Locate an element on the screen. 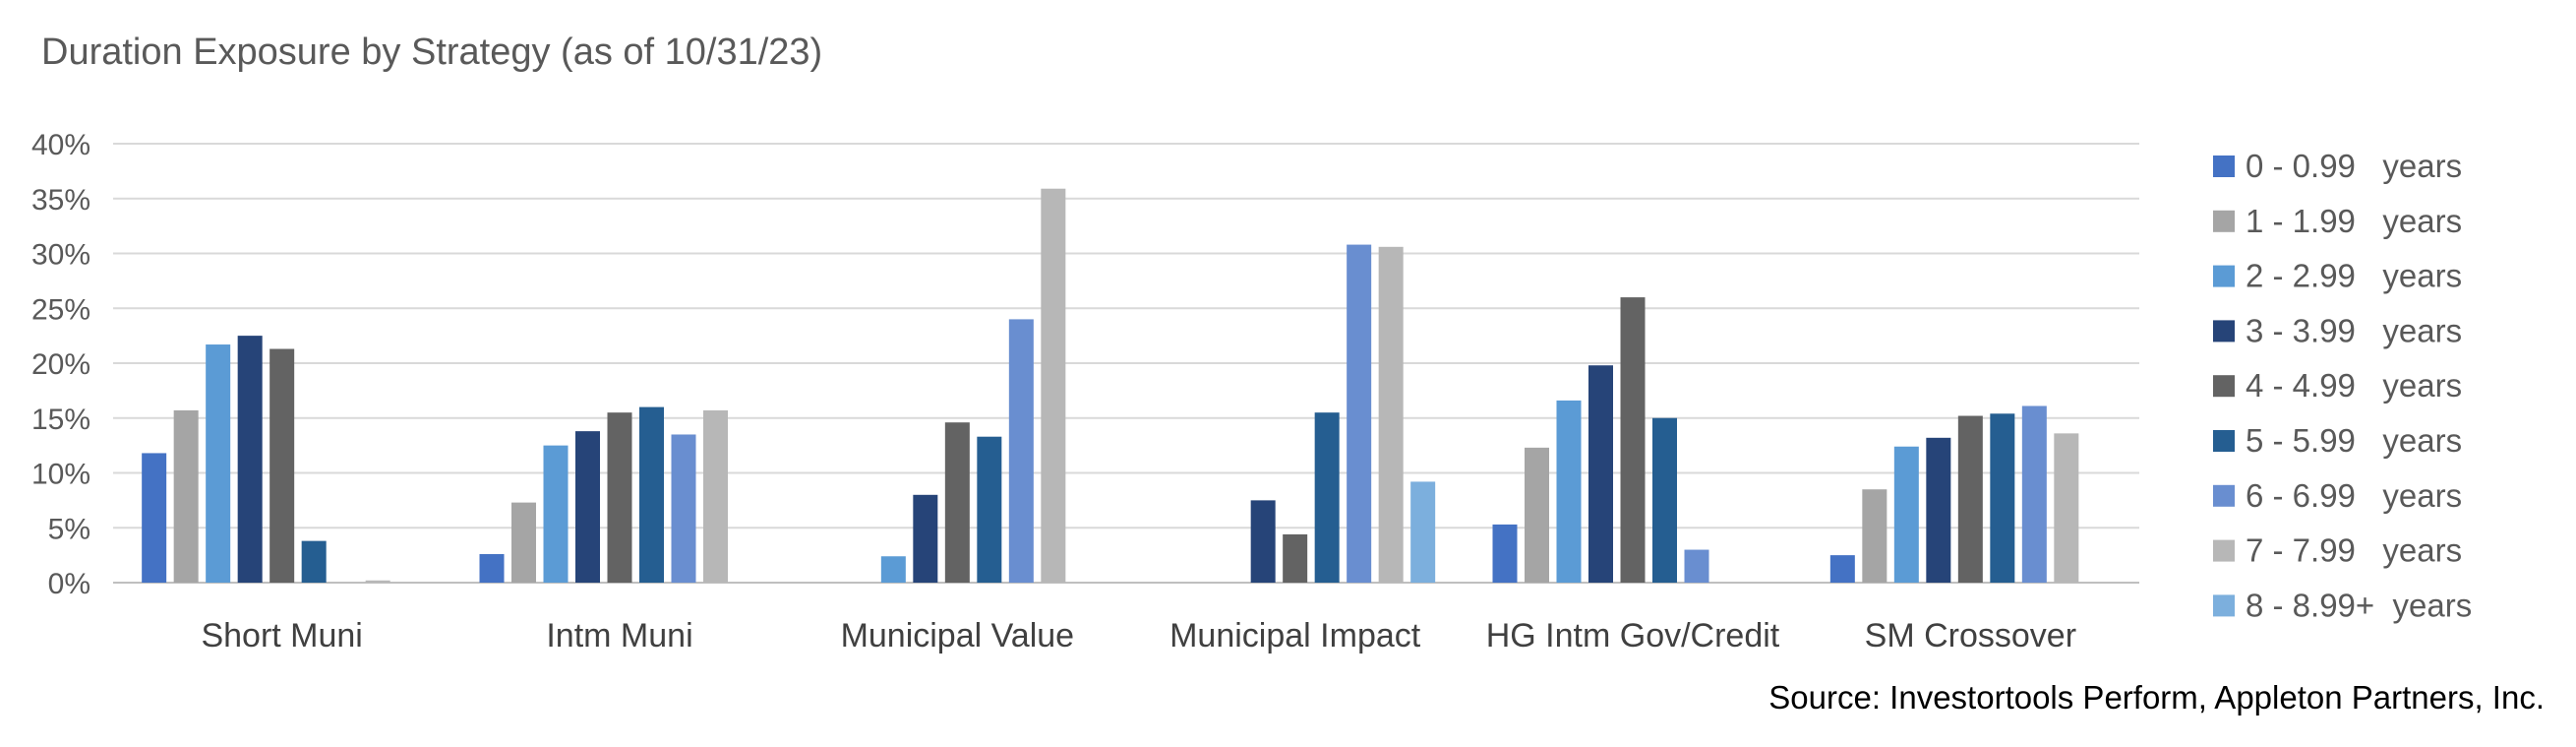  category-label: Intm Muni is located at coordinates (619, 635).